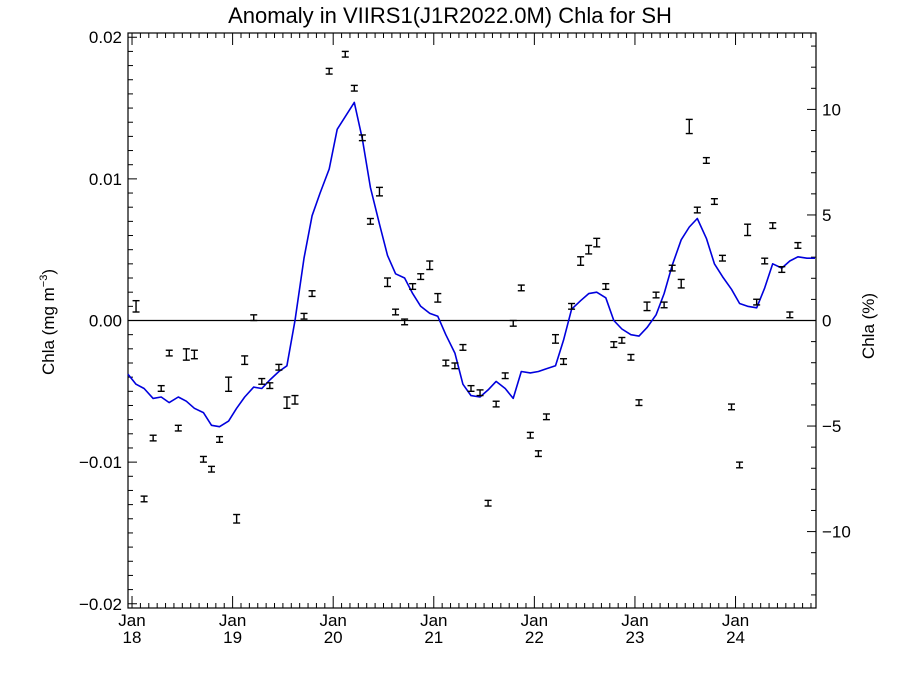 This screenshot has height=675, width=900. I want to click on x-tick-label-year: 22, so click(534, 637).